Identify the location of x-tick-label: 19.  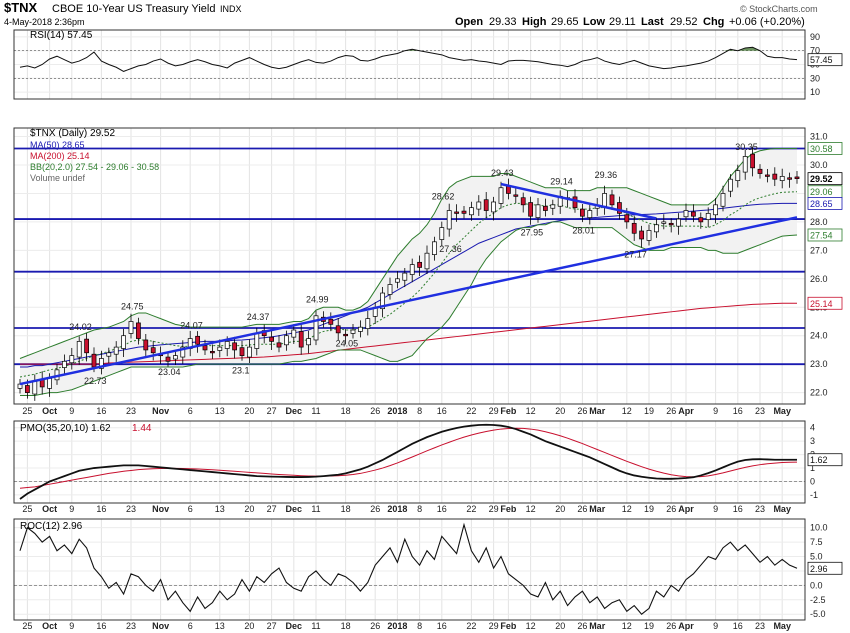
(649, 626).